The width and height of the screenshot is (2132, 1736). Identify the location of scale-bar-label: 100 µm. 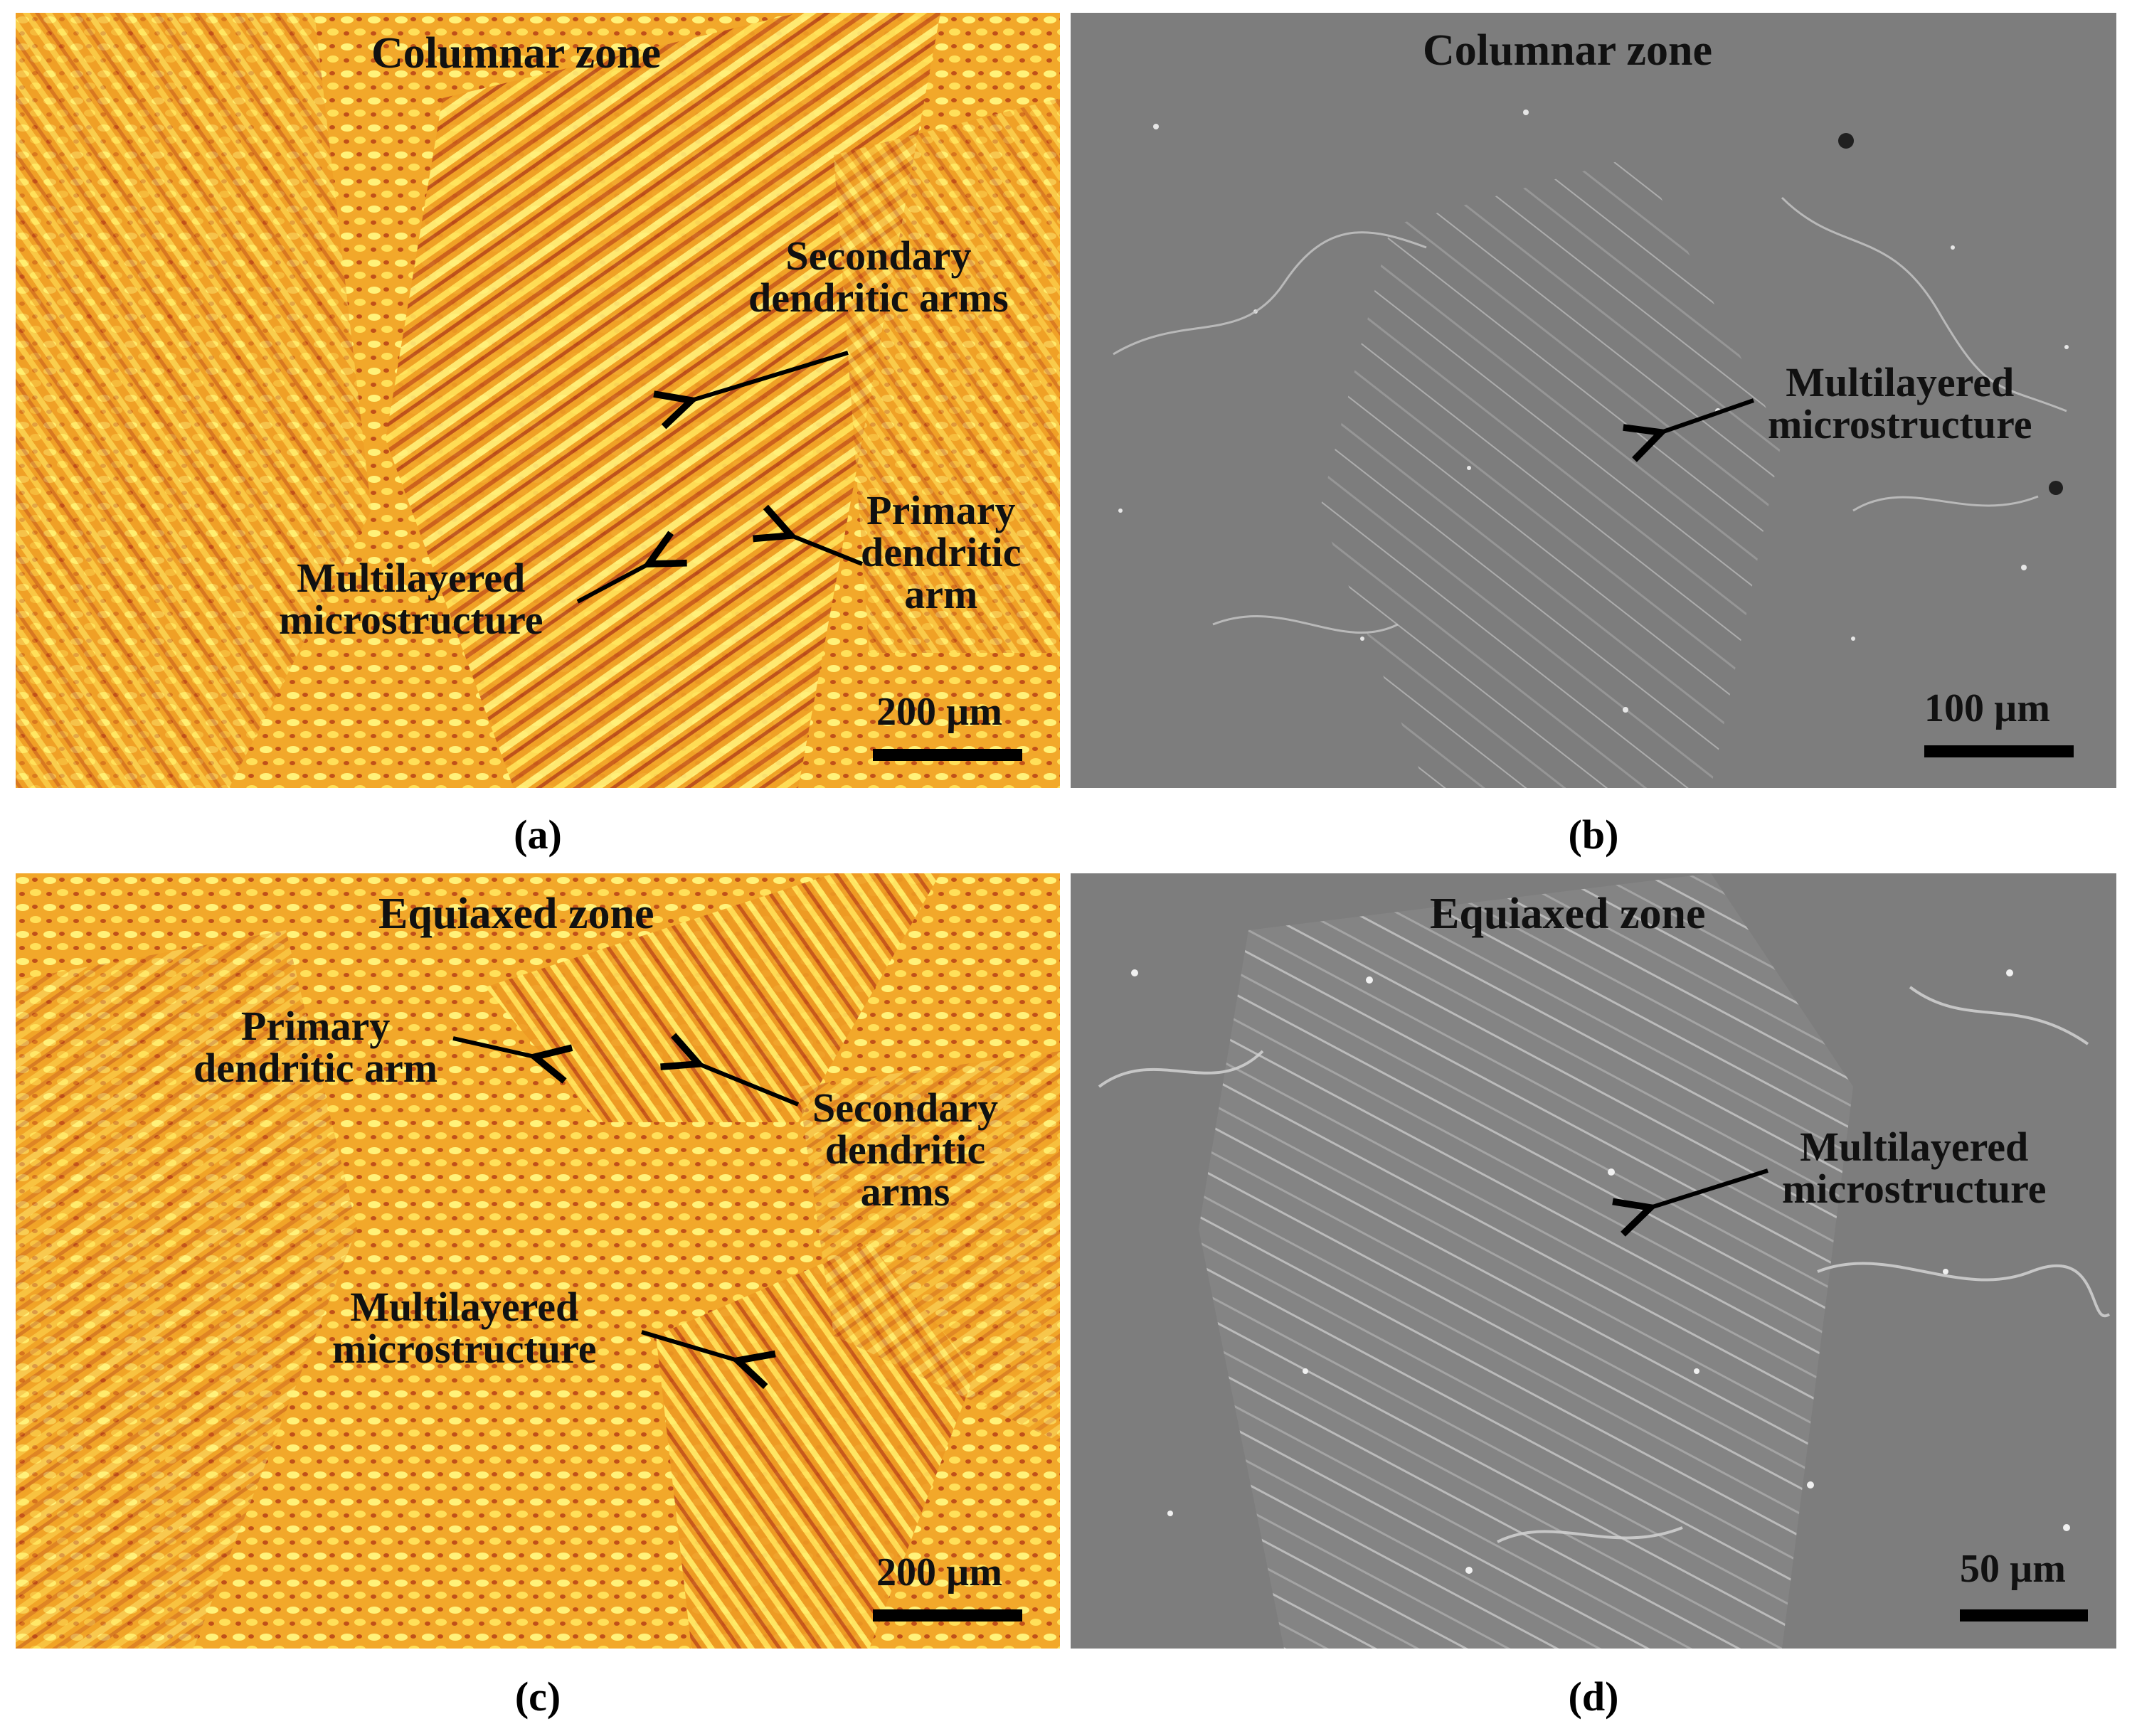
(1987, 708).